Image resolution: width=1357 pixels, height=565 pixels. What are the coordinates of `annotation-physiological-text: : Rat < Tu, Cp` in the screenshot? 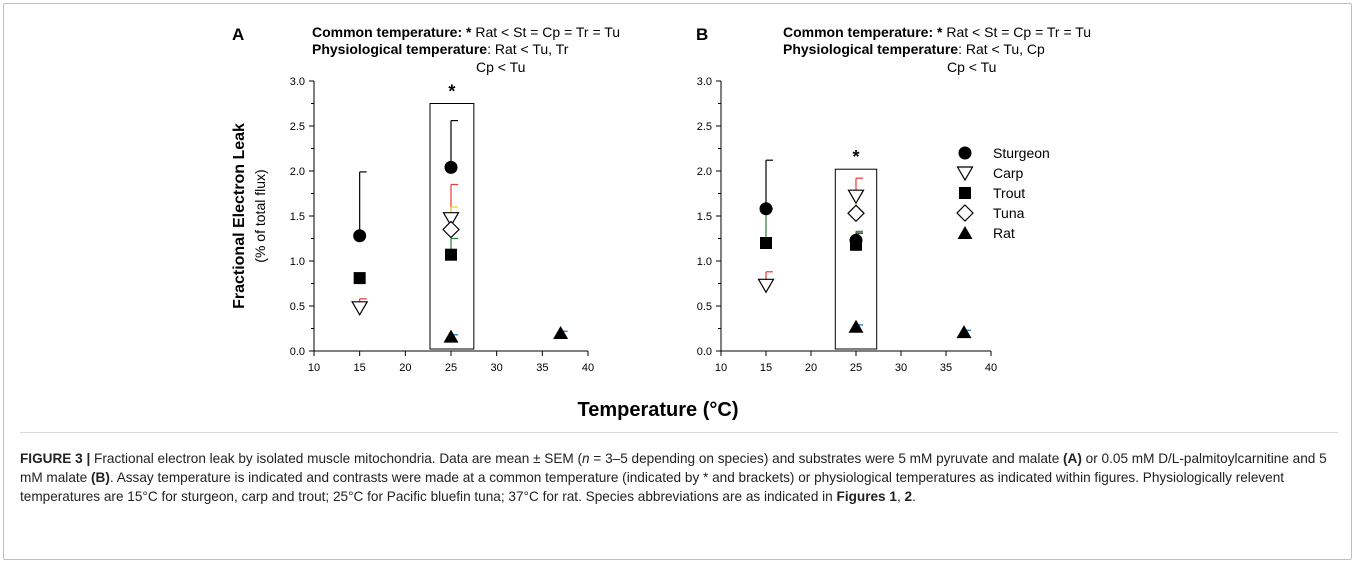 It's located at (1001, 49).